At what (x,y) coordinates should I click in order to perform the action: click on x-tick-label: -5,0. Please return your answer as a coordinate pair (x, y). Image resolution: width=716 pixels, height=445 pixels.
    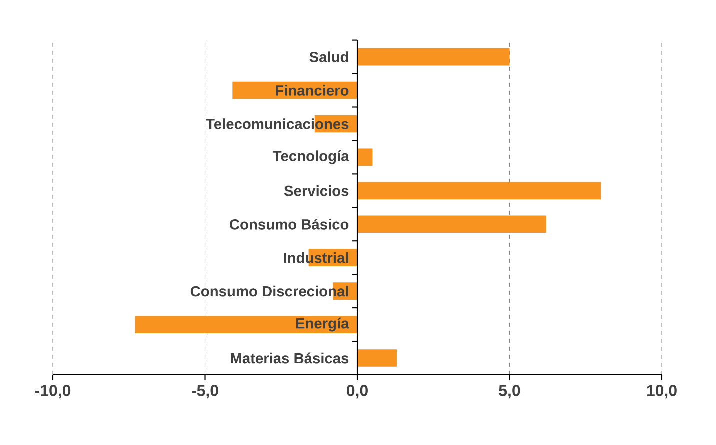
    Looking at the image, I should click on (205, 392).